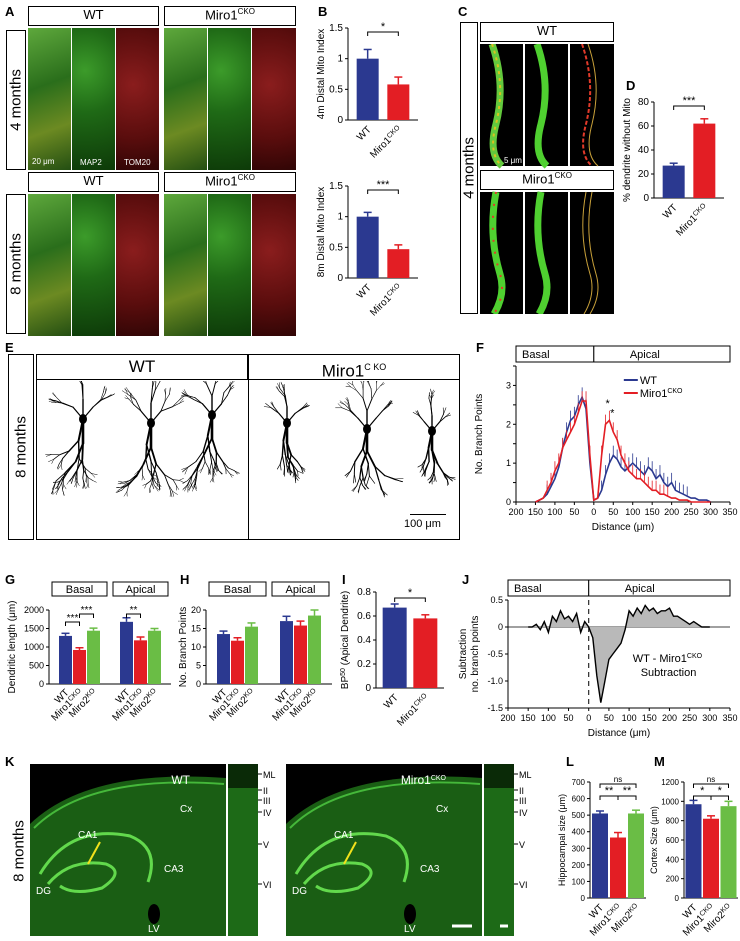  Describe the element at coordinates (36, 666) in the screenshot. I see `y-tick-label: 500` at that location.